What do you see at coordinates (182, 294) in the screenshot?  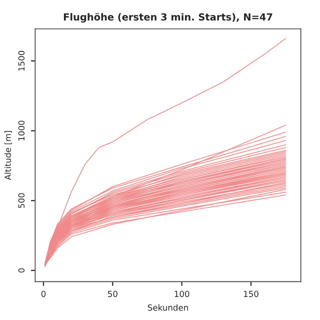 I see `x-tick-label: 100` at bounding box center [182, 294].